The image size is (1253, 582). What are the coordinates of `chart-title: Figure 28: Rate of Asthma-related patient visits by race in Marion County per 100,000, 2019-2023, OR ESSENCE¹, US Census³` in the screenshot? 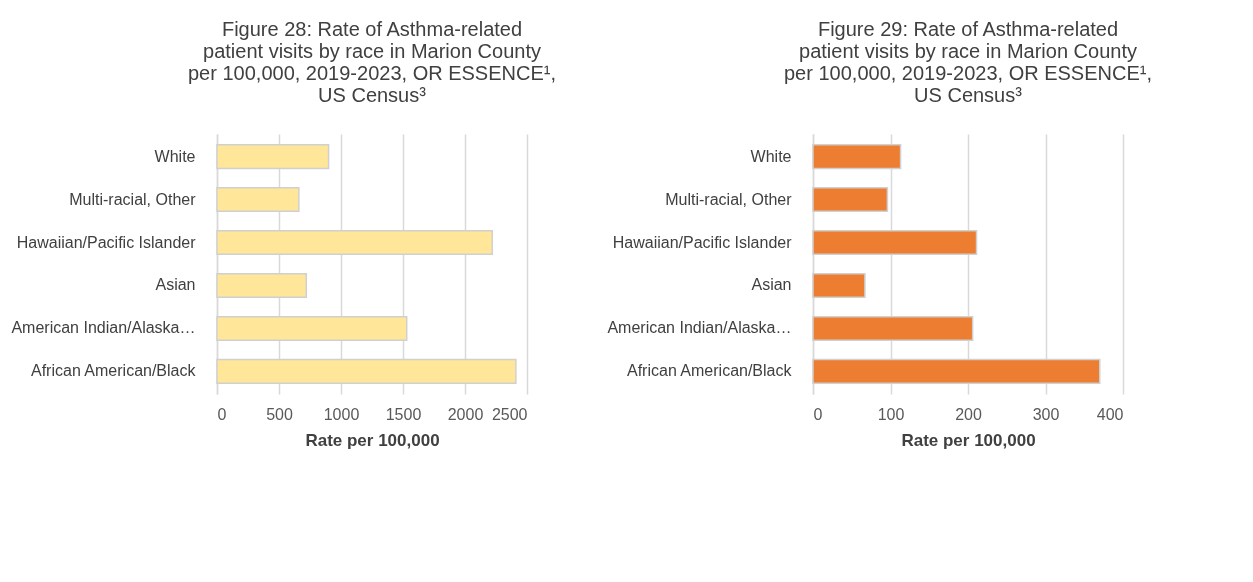 It's located at (372, 62).